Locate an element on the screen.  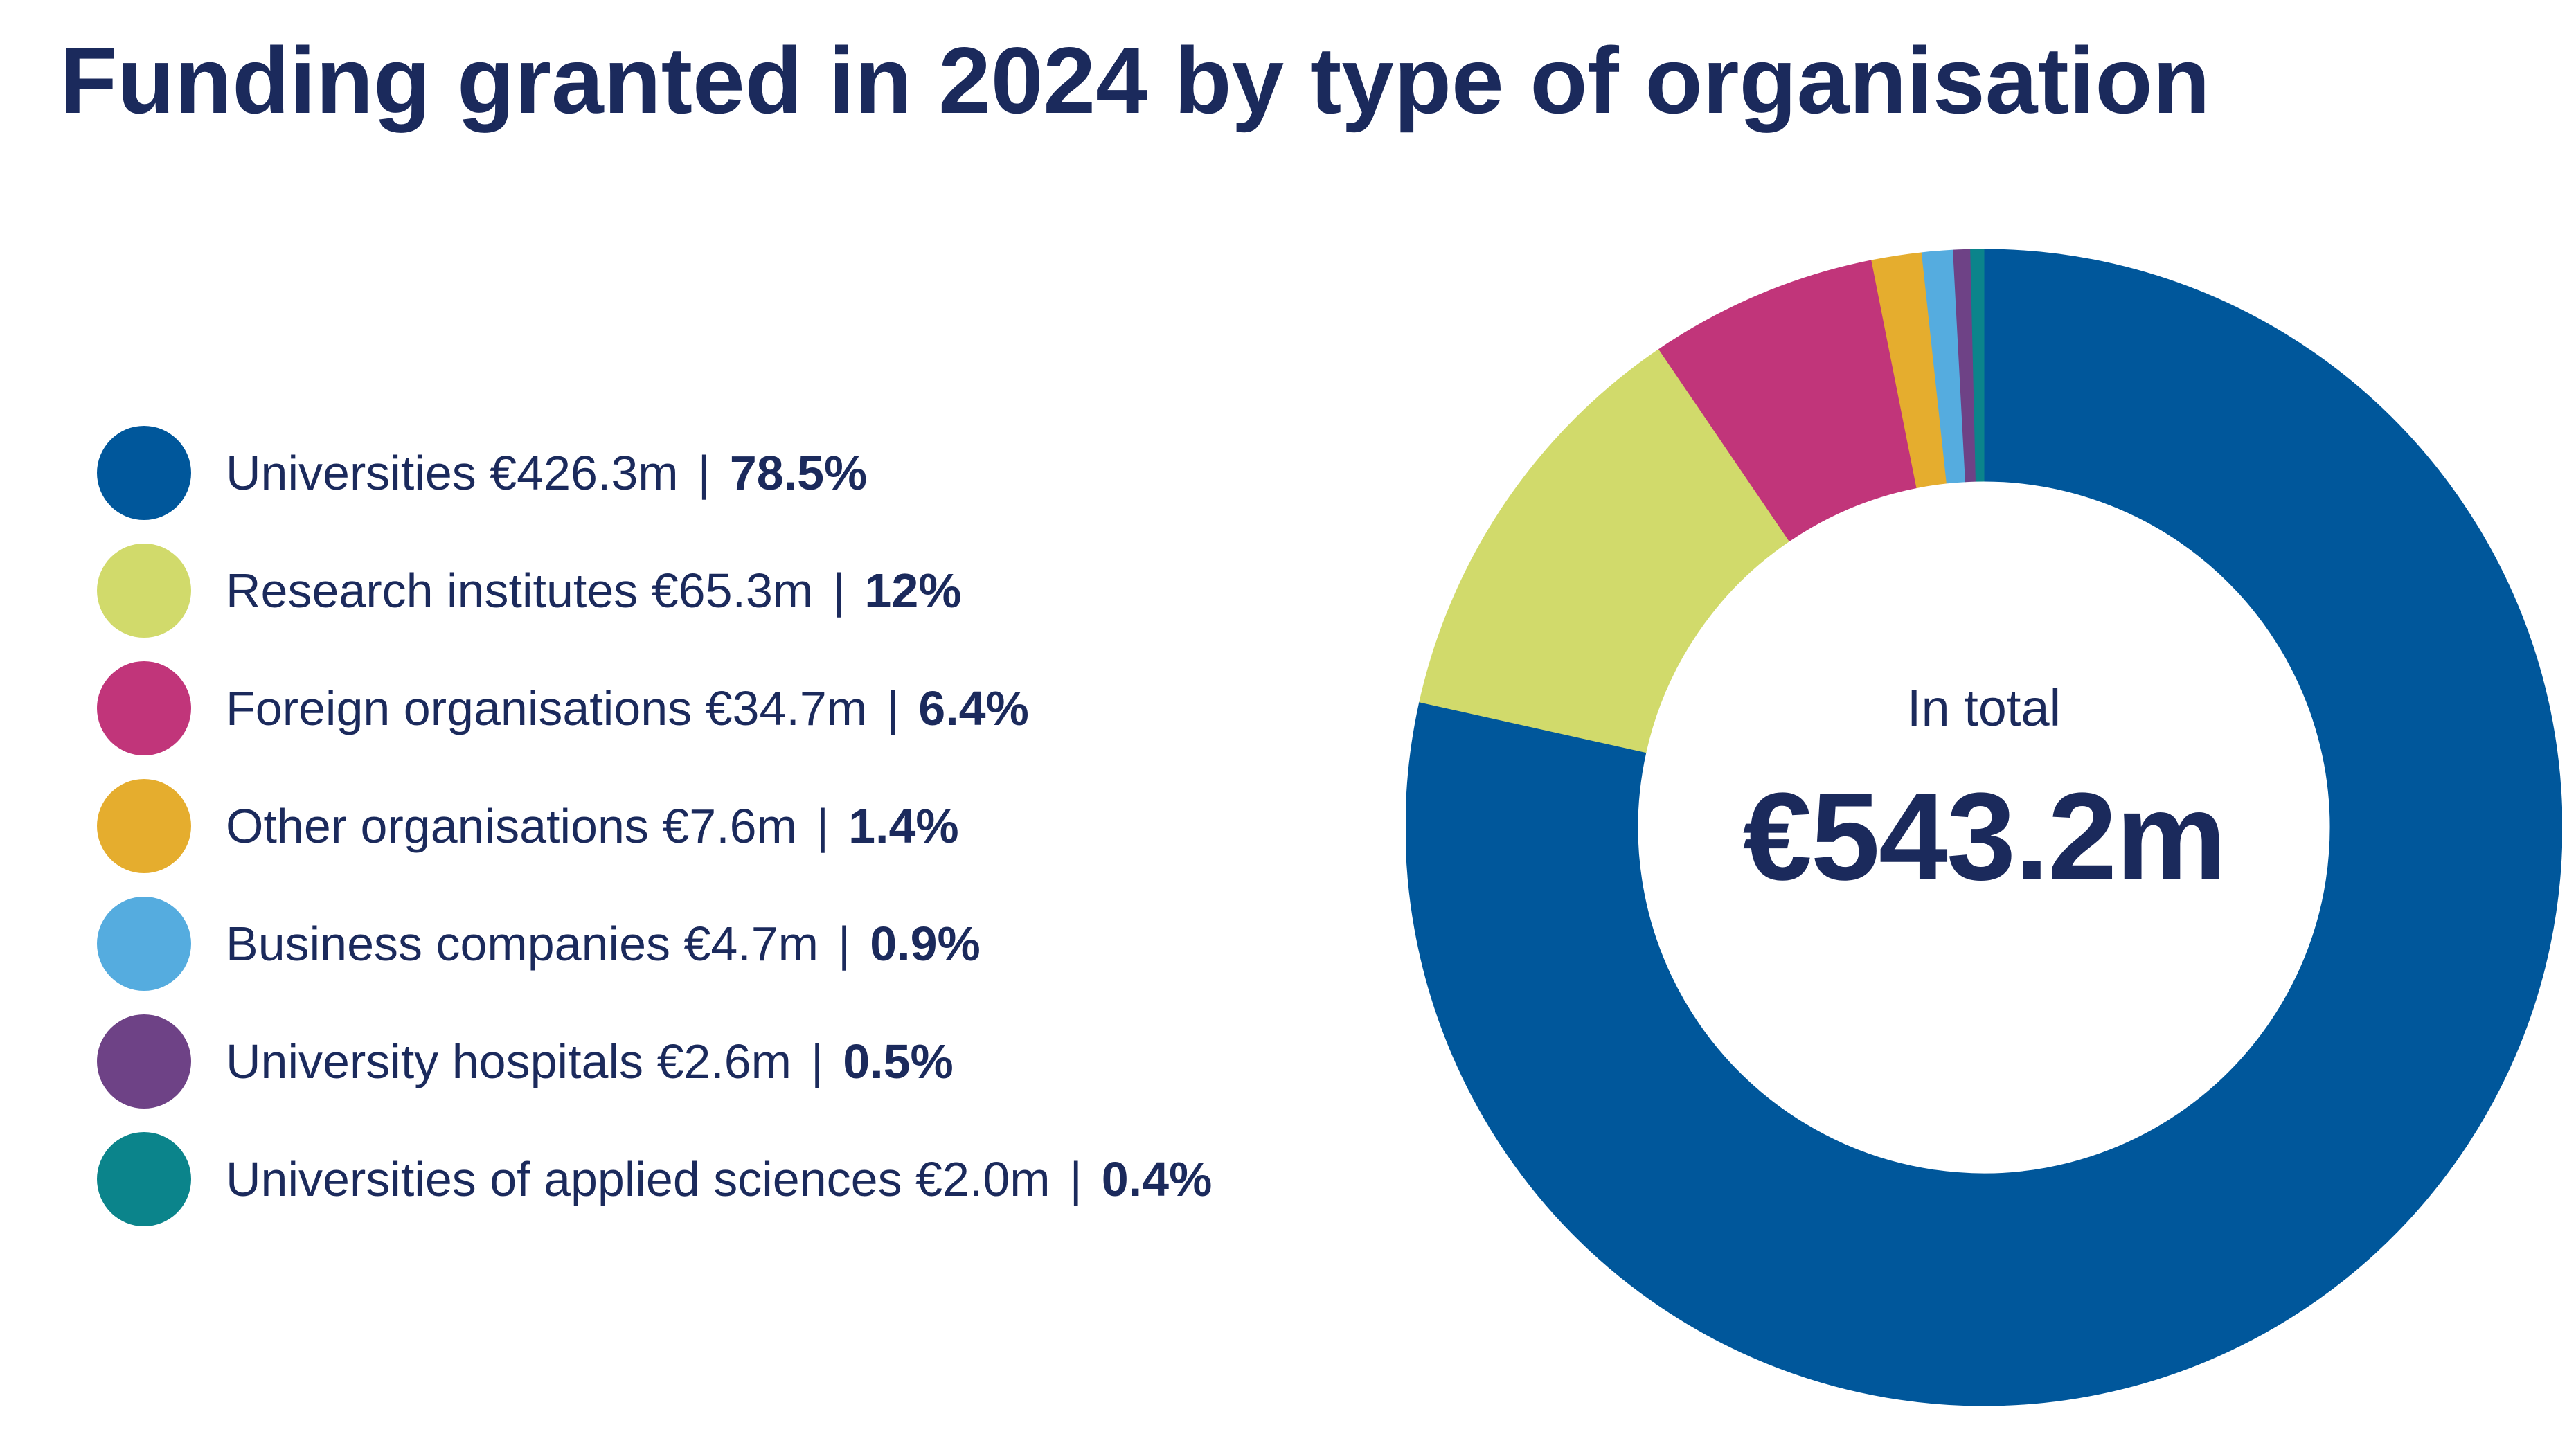
legend-label: Other organisations €7.6m is located at coordinates (512, 826).